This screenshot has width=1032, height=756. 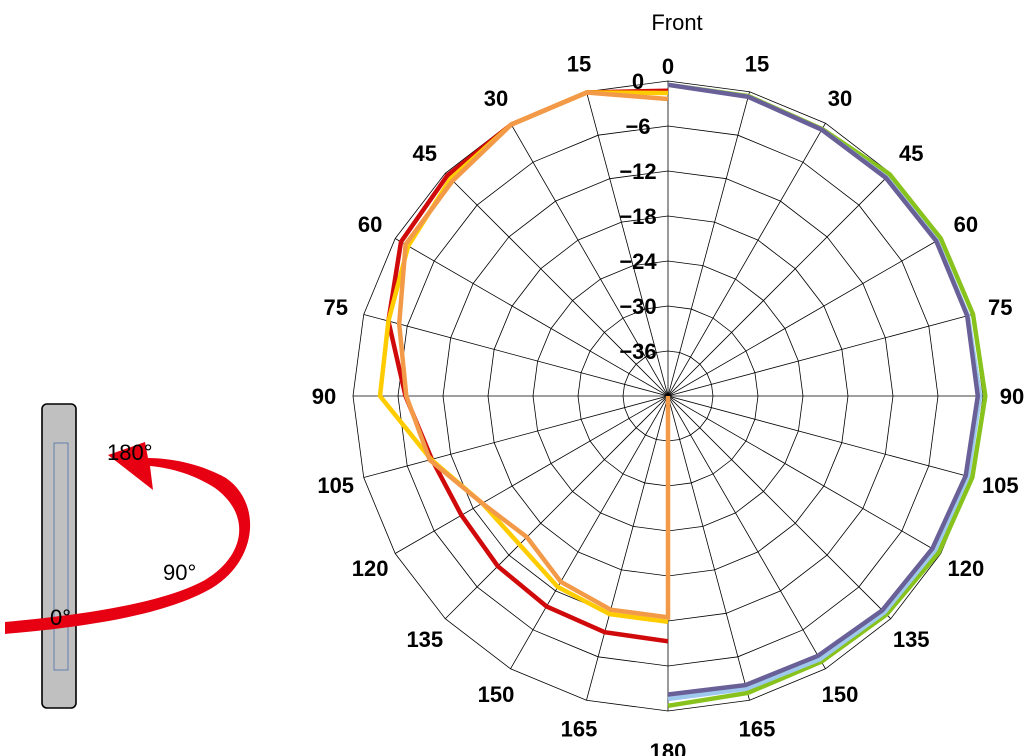 What do you see at coordinates (966, 568) in the screenshot?
I see `angle-label-right-120: 120` at bounding box center [966, 568].